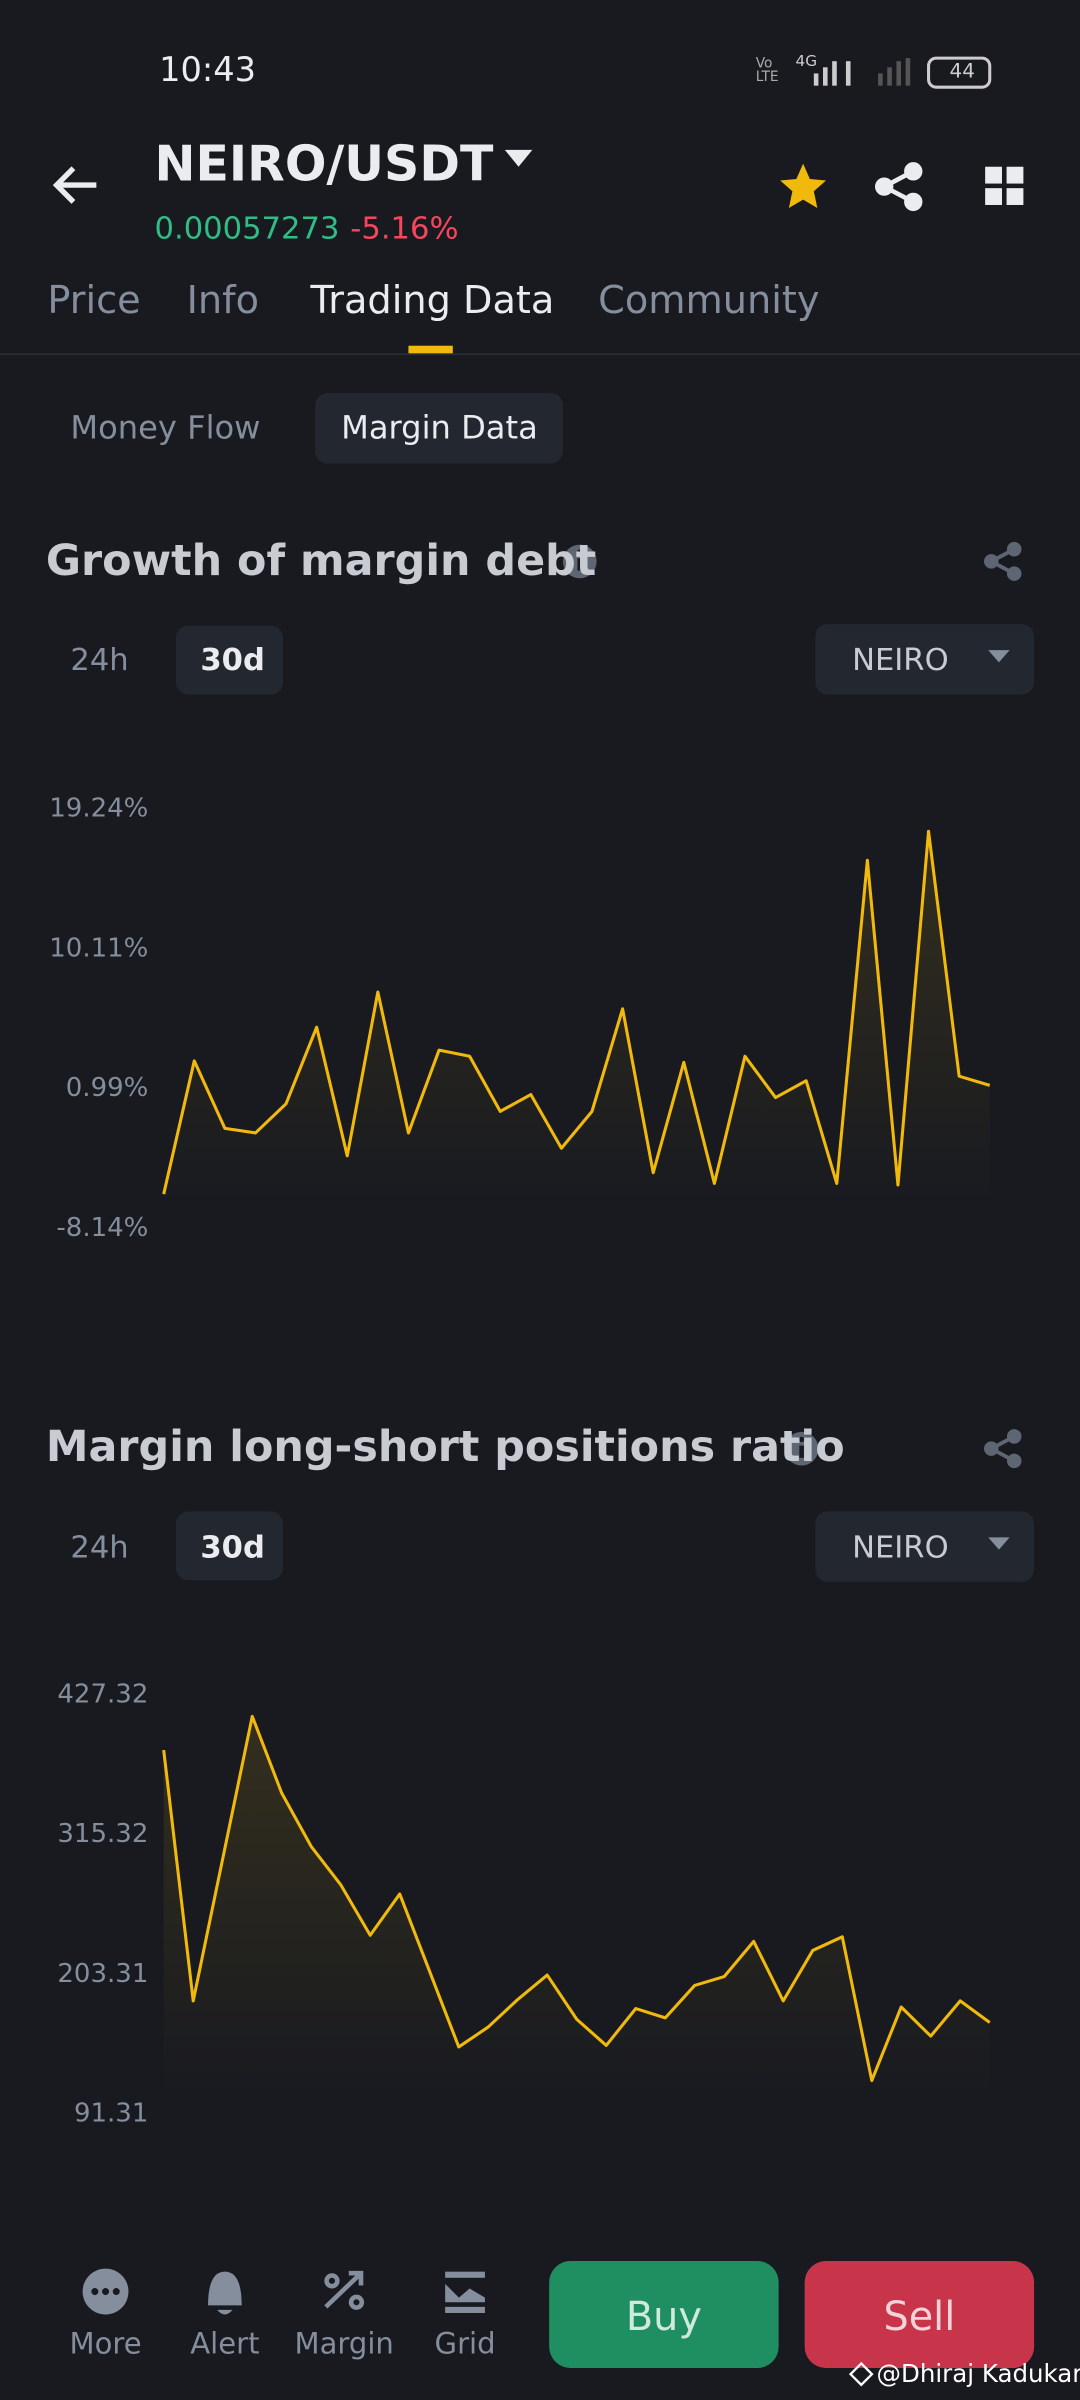 This screenshot has width=1080, height=2400. What do you see at coordinates (518, 158) in the screenshot?
I see `pair-dropdown` at bounding box center [518, 158].